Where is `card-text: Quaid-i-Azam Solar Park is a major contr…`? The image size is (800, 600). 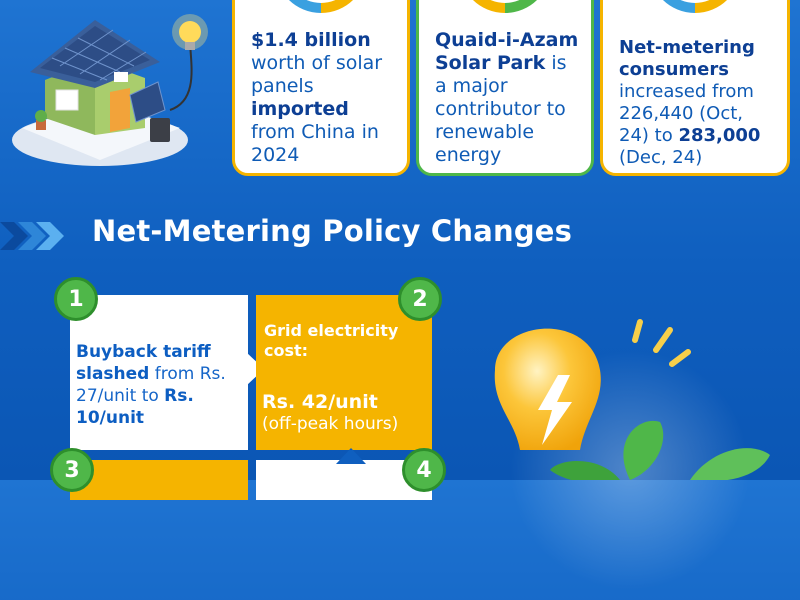
card-text: Quaid-i-Azam Solar Park is a major contr… is located at coordinates (508, 98).